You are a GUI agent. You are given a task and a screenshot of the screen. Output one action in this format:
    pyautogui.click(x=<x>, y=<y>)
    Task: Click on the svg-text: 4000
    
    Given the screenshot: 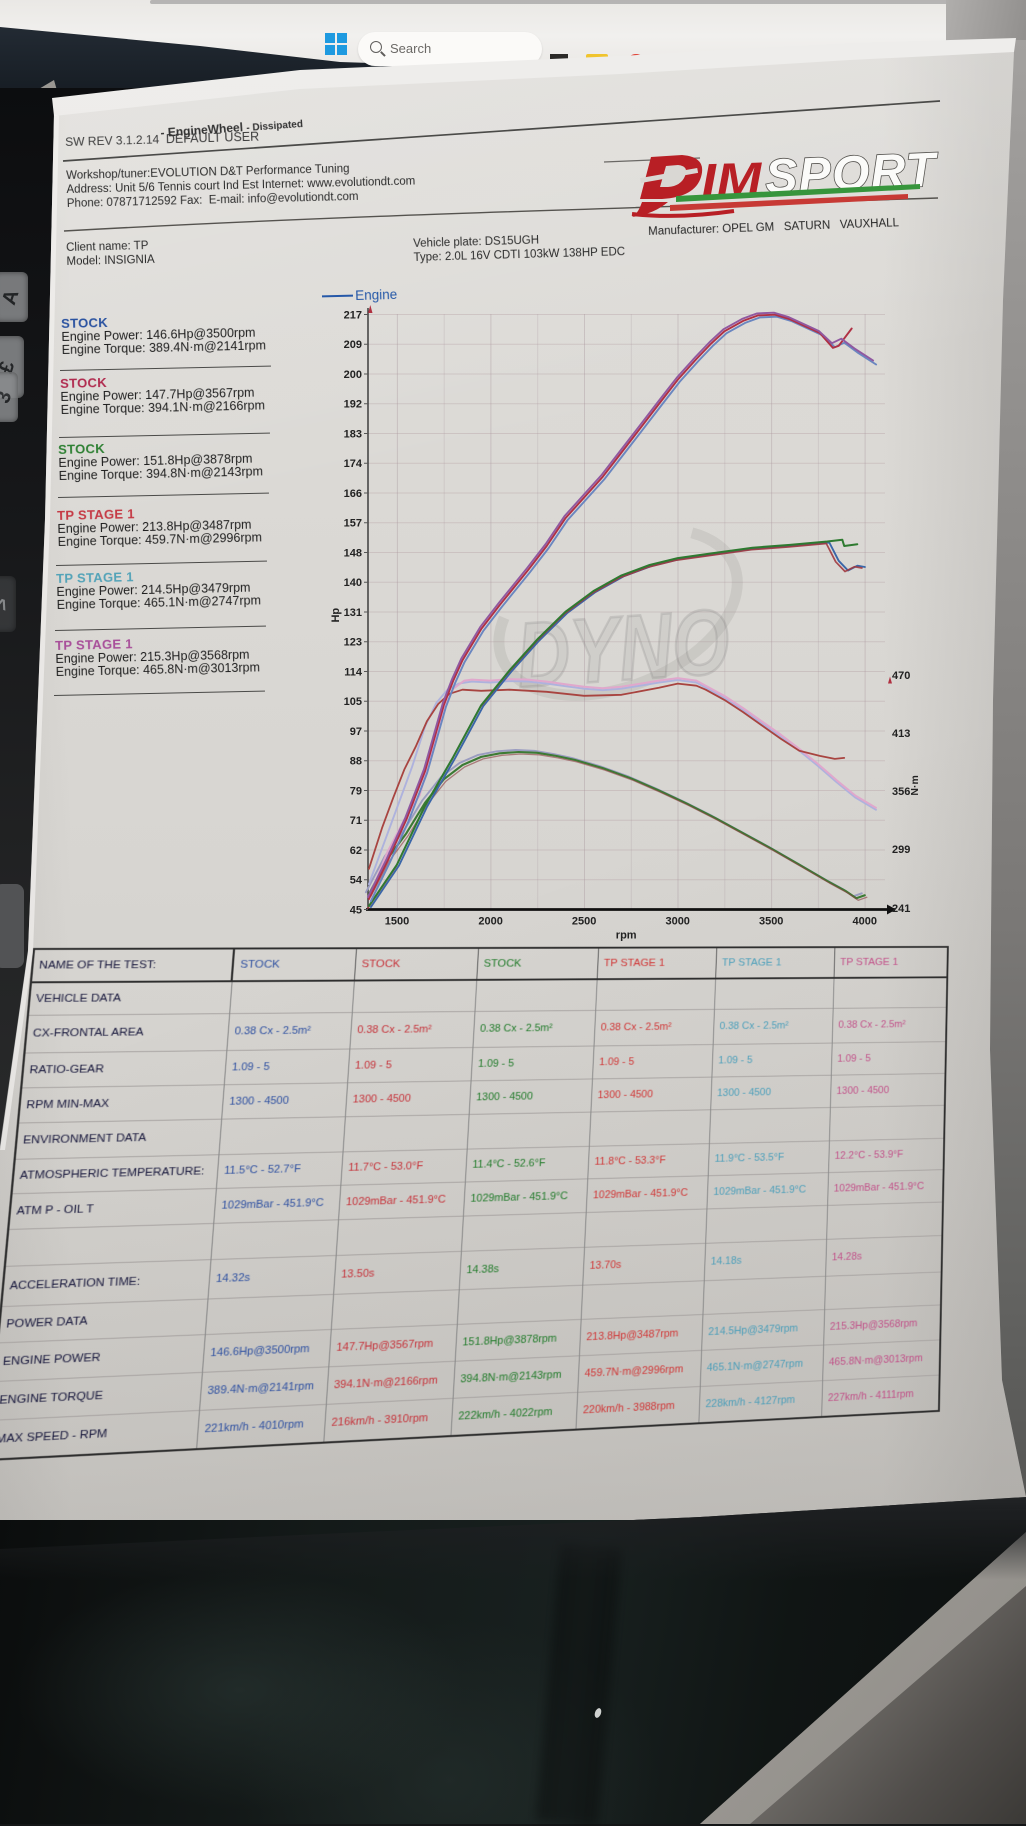 What is the action you would take?
    pyautogui.click(x=865, y=922)
    